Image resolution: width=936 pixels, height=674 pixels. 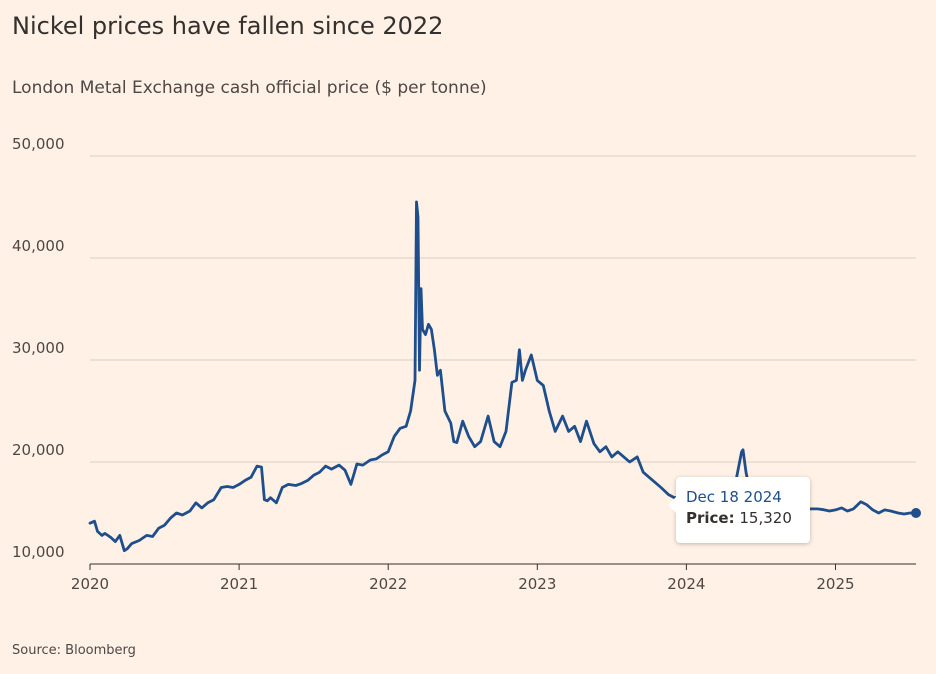 What do you see at coordinates (38, 246) in the screenshot?
I see `y-tick-label: 40,000` at bounding box center [38, 246].